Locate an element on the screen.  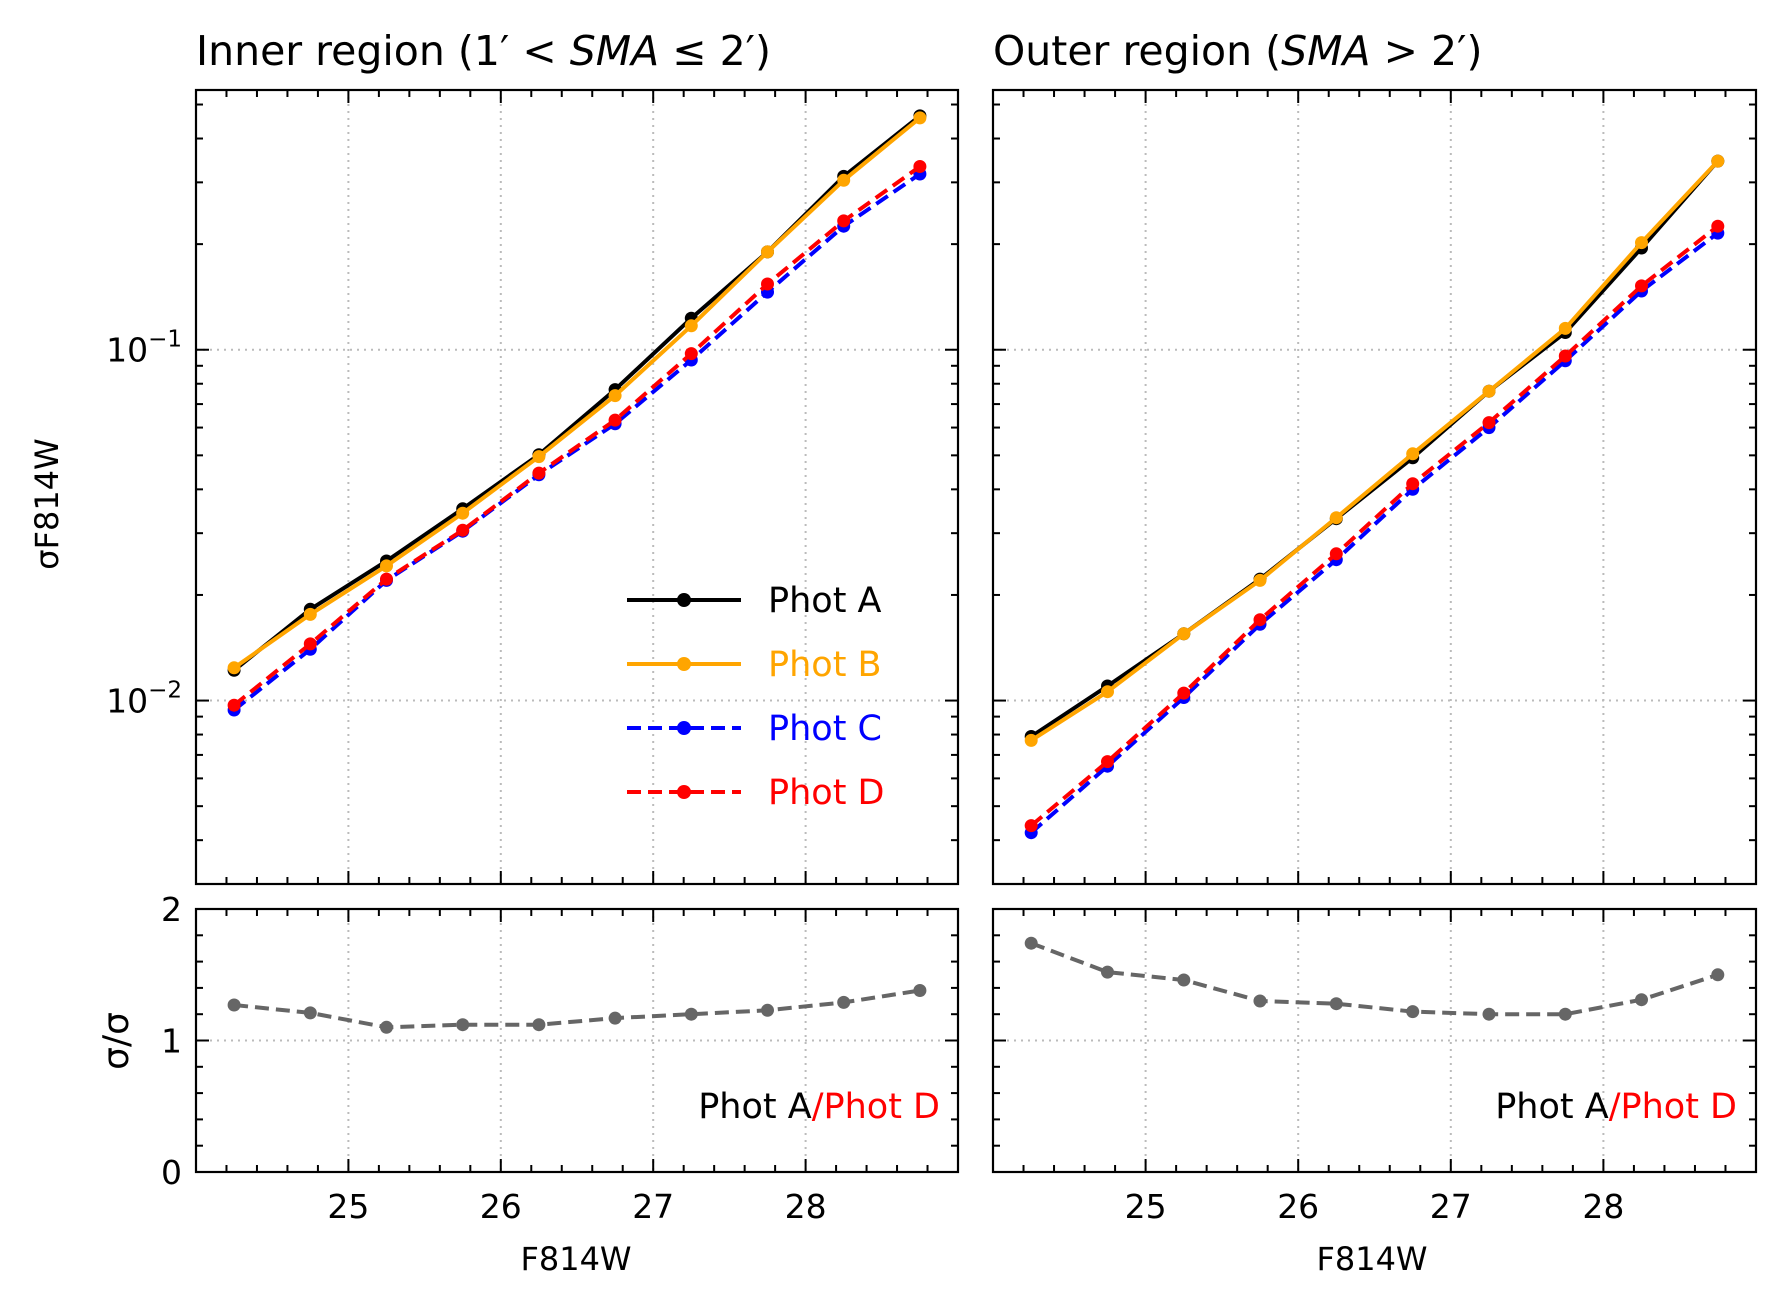
inner-ratio-panel: 0 1 2 25 26 27 28 is located at coordinates (560, 1058).